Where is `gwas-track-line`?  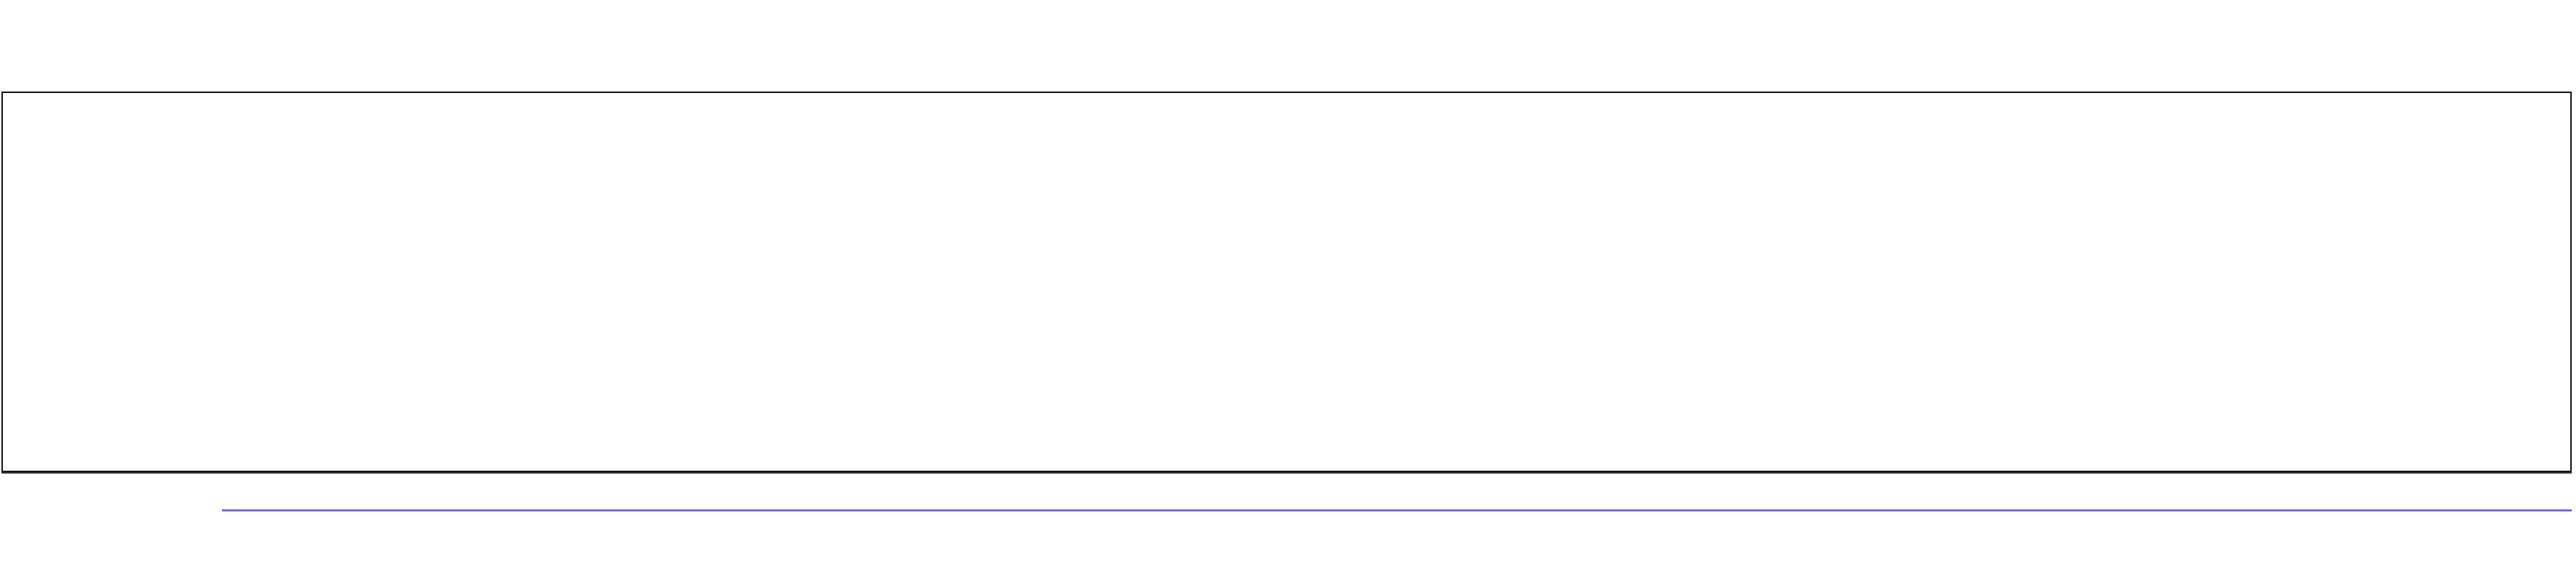 gwas-track-line is located at coordinates (1397, 510).